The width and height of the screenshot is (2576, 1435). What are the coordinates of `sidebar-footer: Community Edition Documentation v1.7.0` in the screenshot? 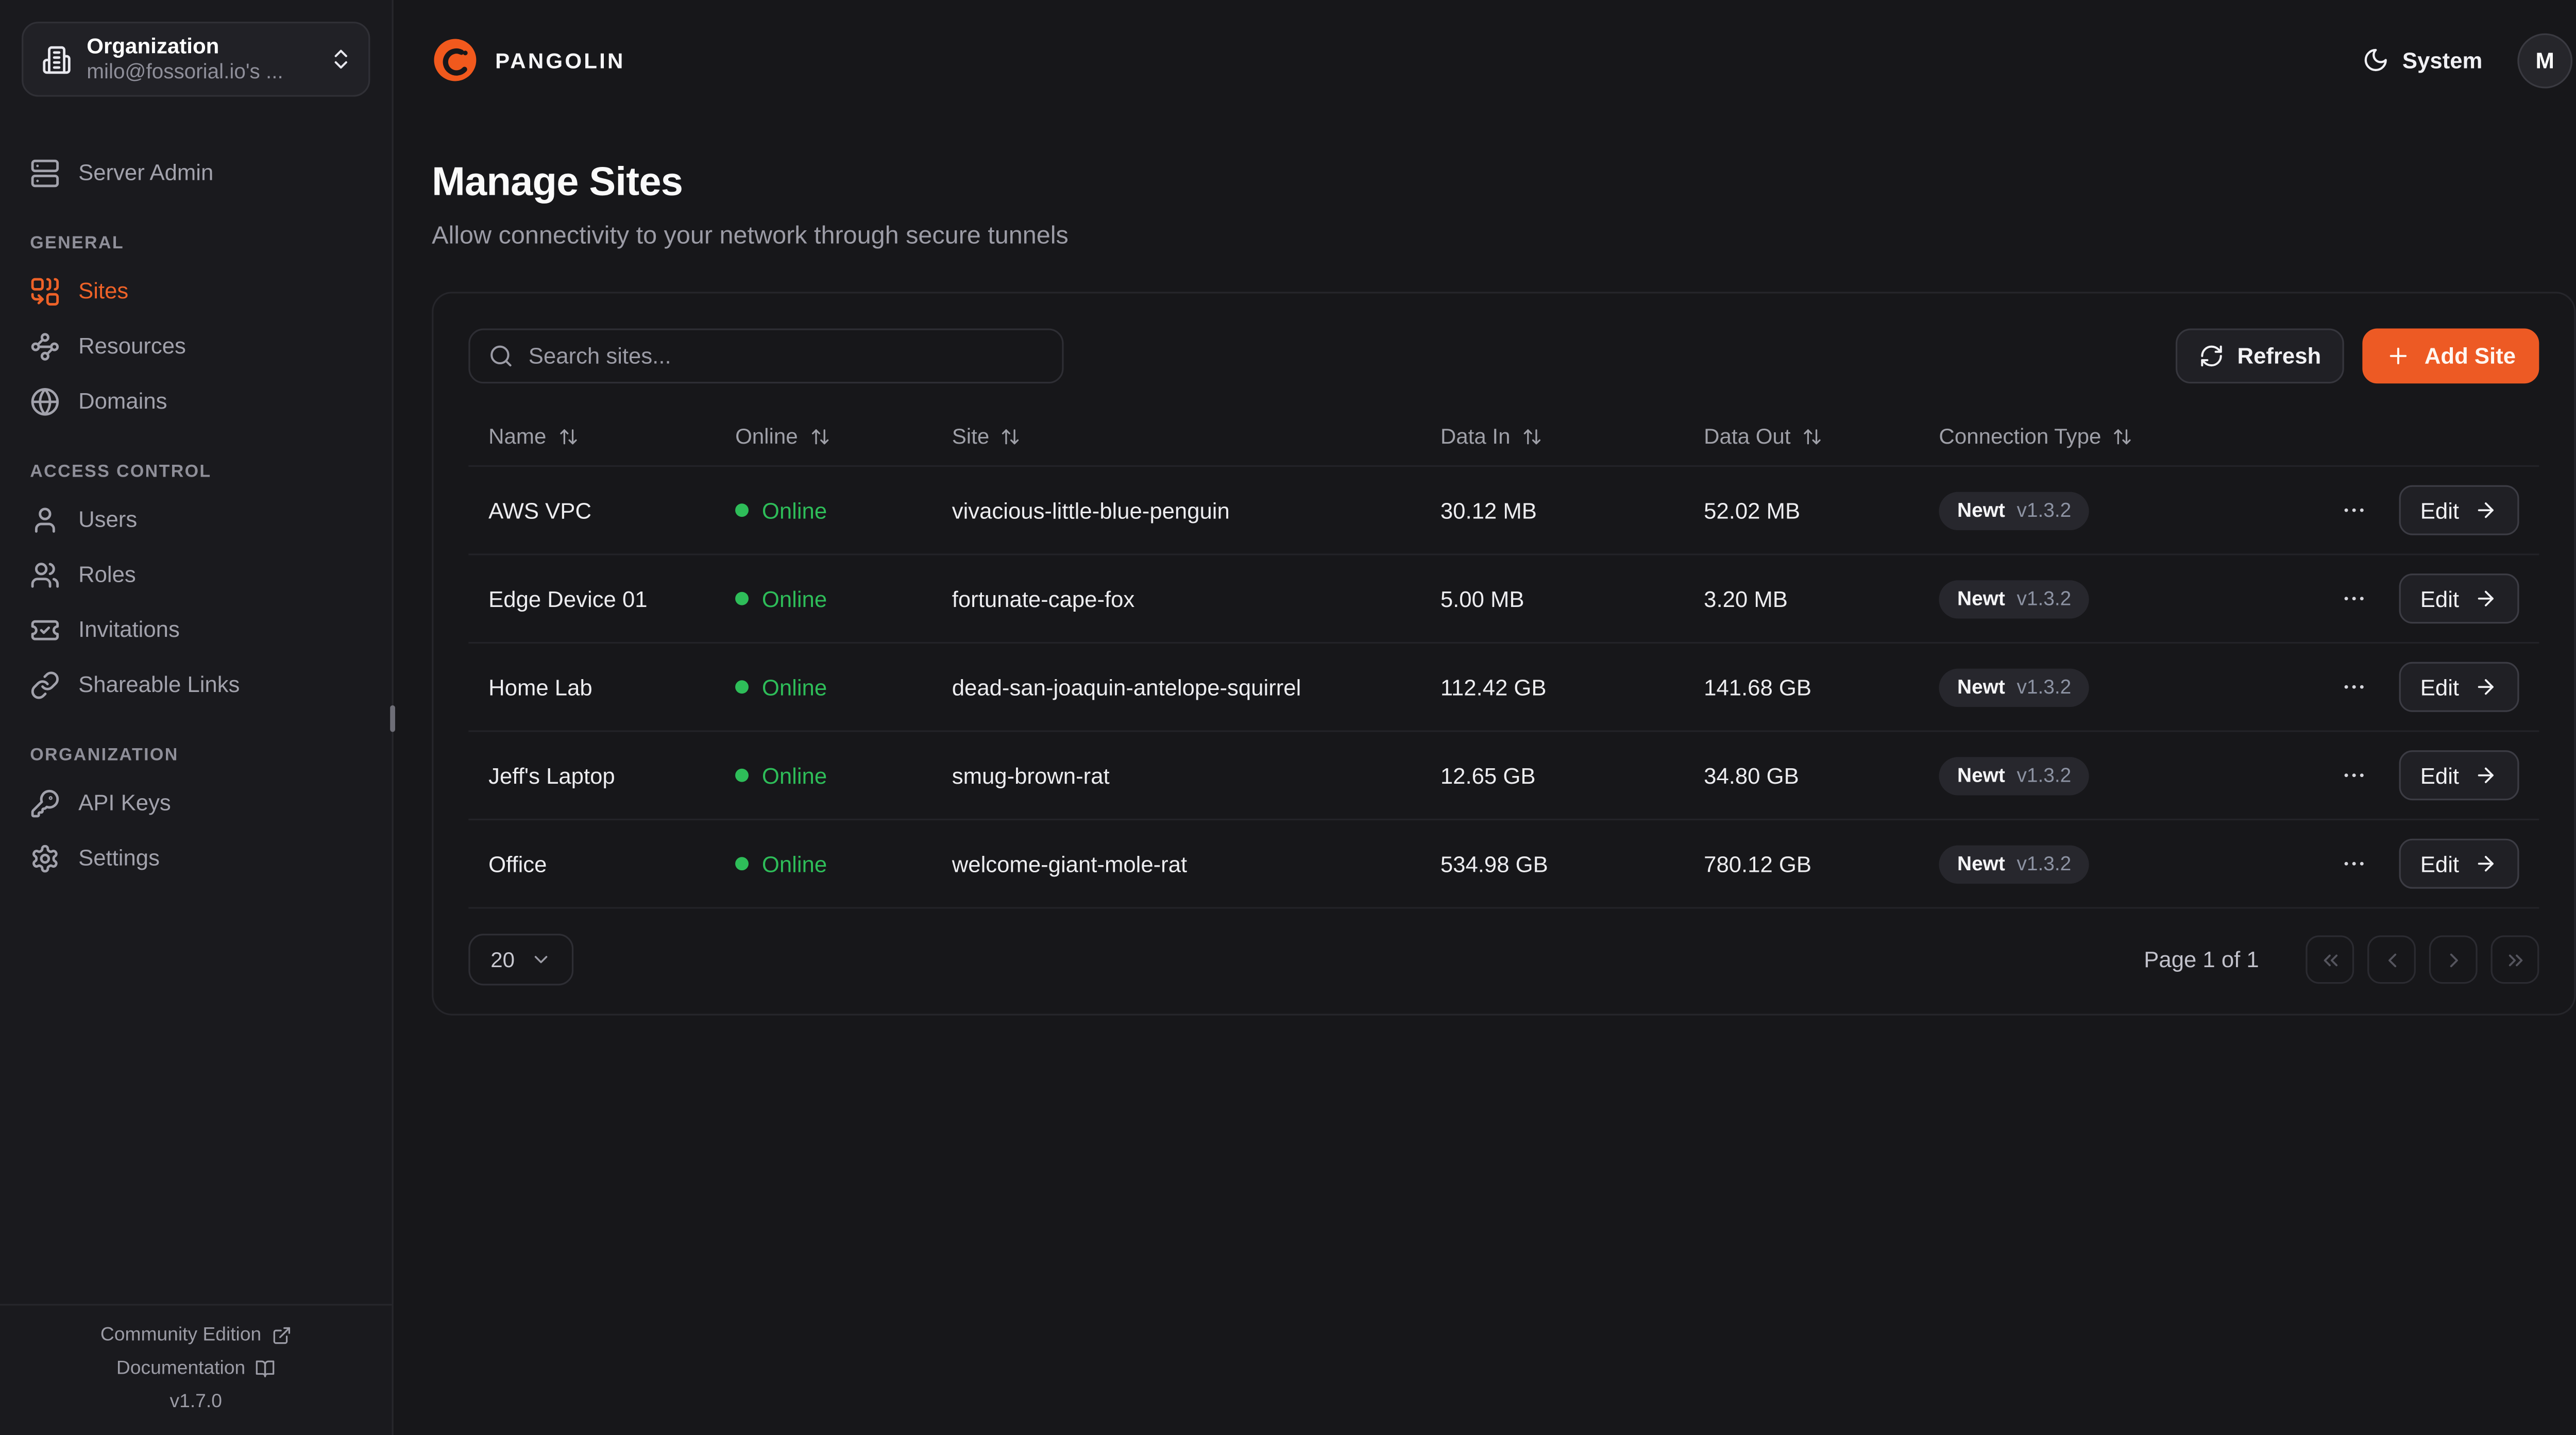 It's located at (196, 1369).